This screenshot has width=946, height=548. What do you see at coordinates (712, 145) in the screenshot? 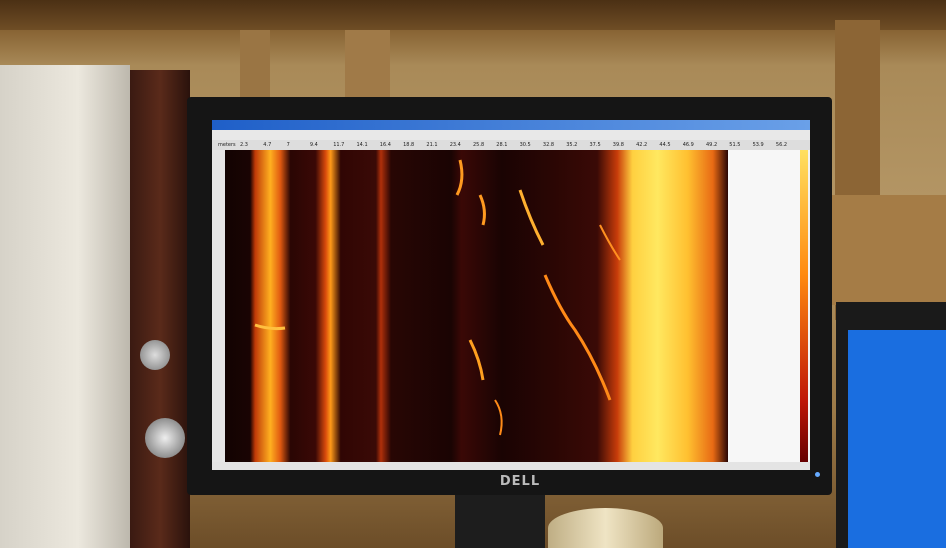
I see `range-tick-label: 49.2` at bounding box center [712, 145].